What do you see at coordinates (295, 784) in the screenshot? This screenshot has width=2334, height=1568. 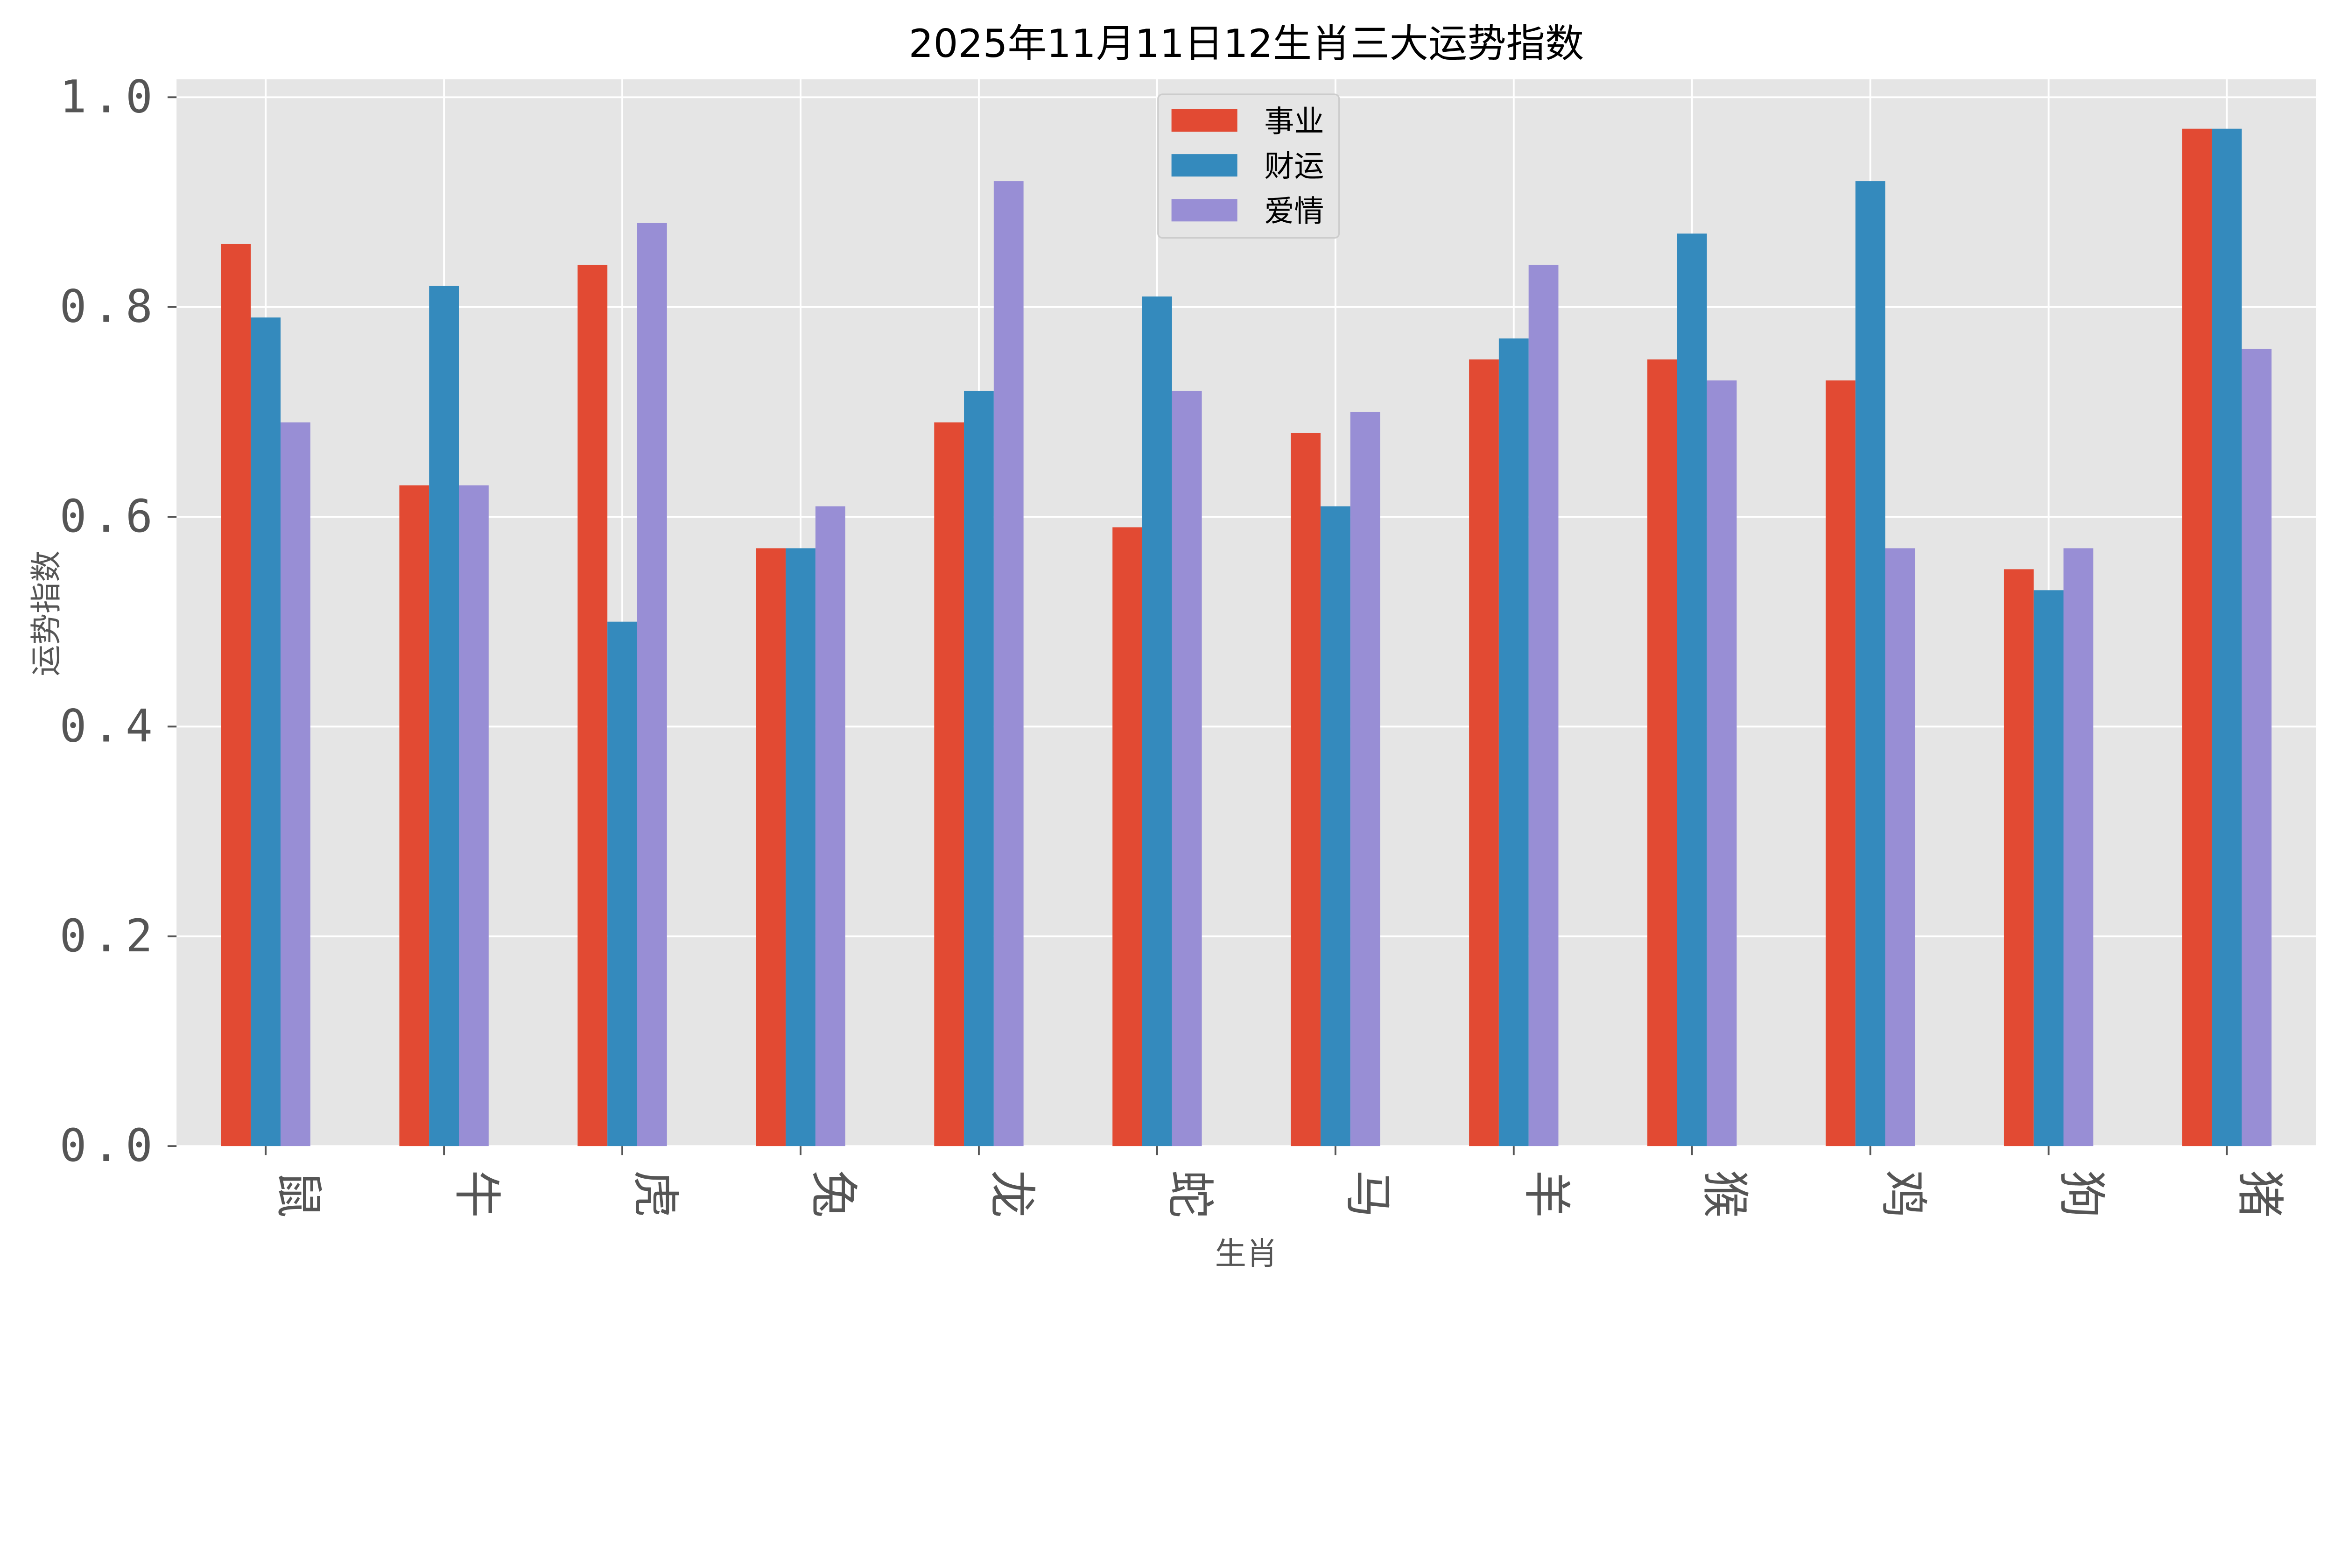 I see `bar-爱情-鼠` at bounding box center [295, 784].